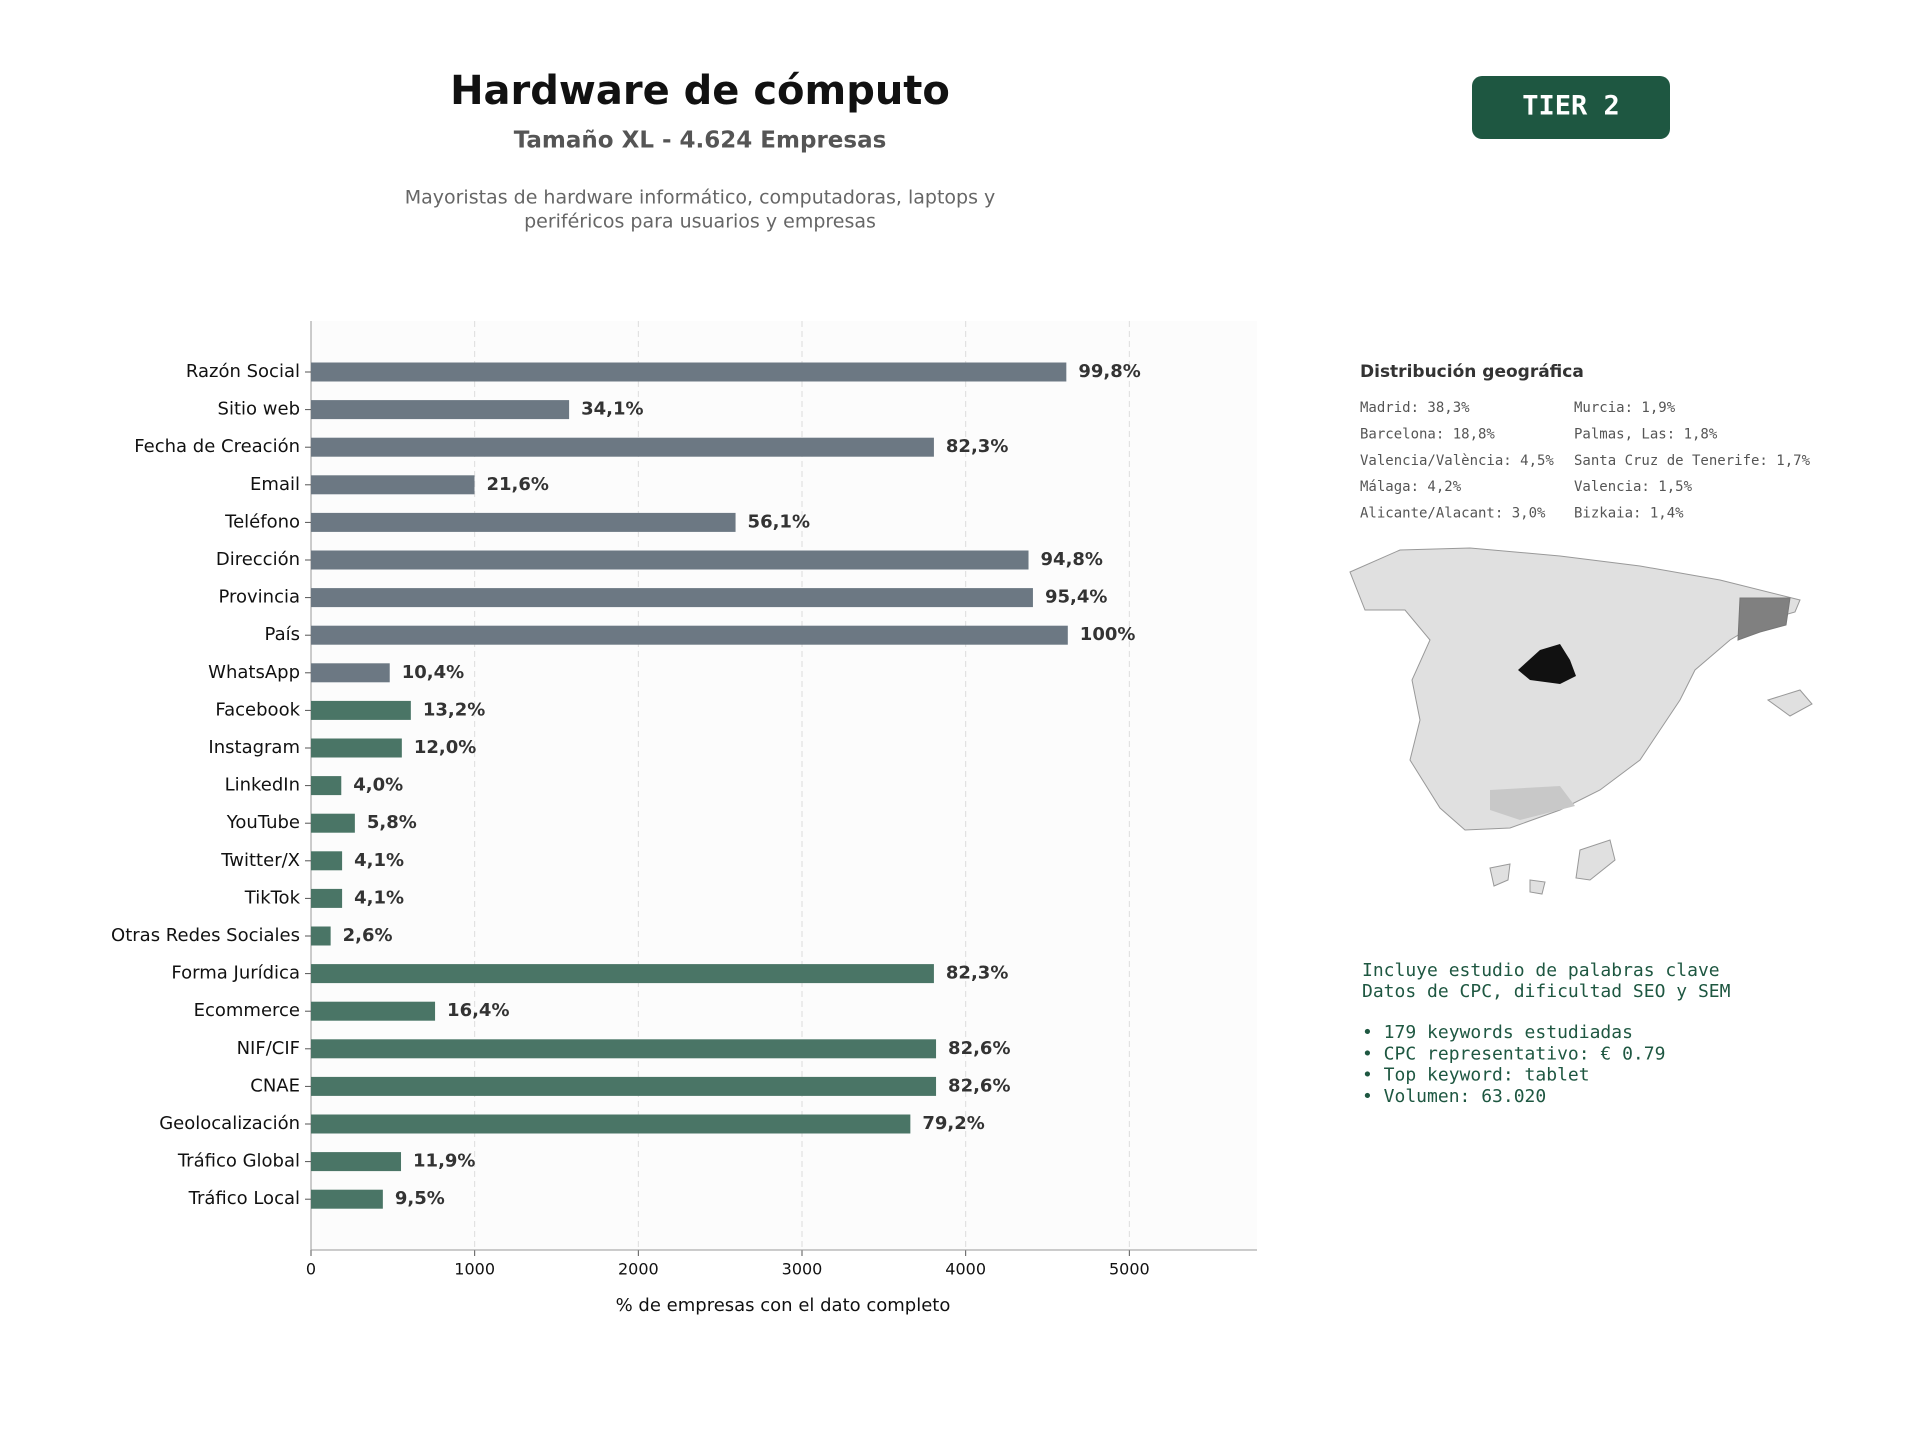 The image size is (1920, 1440). I want to click on keywords-intro: Datos de CPC, dificultad SEO y SEM, so click(1546, 991).